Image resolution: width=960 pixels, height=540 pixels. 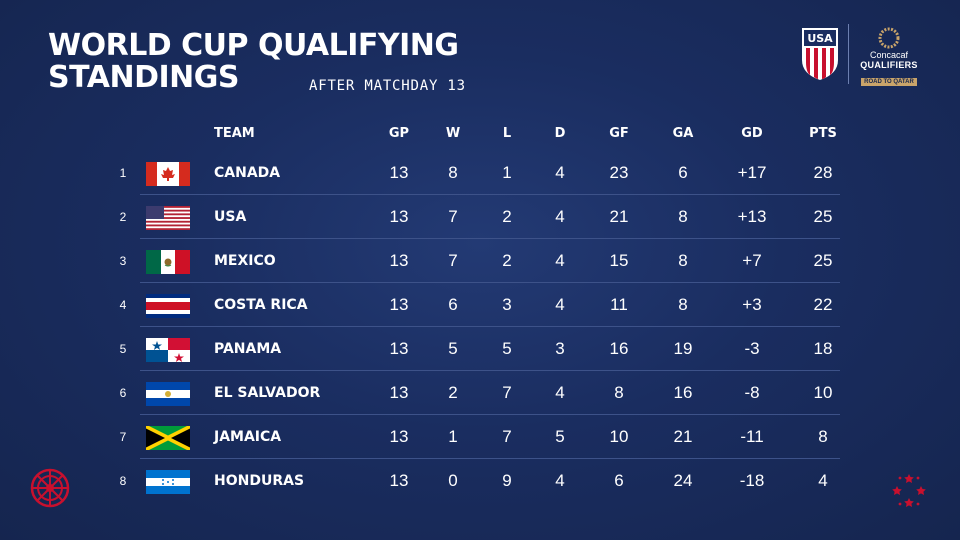 I want to click on team-name: CANADA, so click(x=247, y=173).